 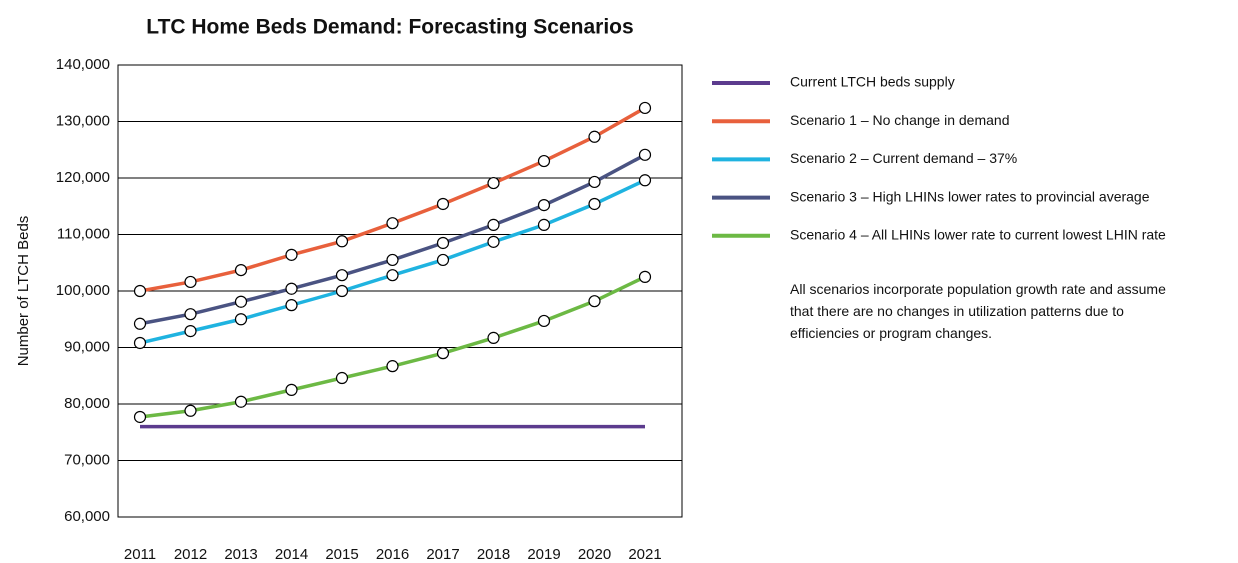 What do you see at coordinates (240, 554) in the screenshot?
I see `x-tick-label: 2013` at bounding box center [240, 554].